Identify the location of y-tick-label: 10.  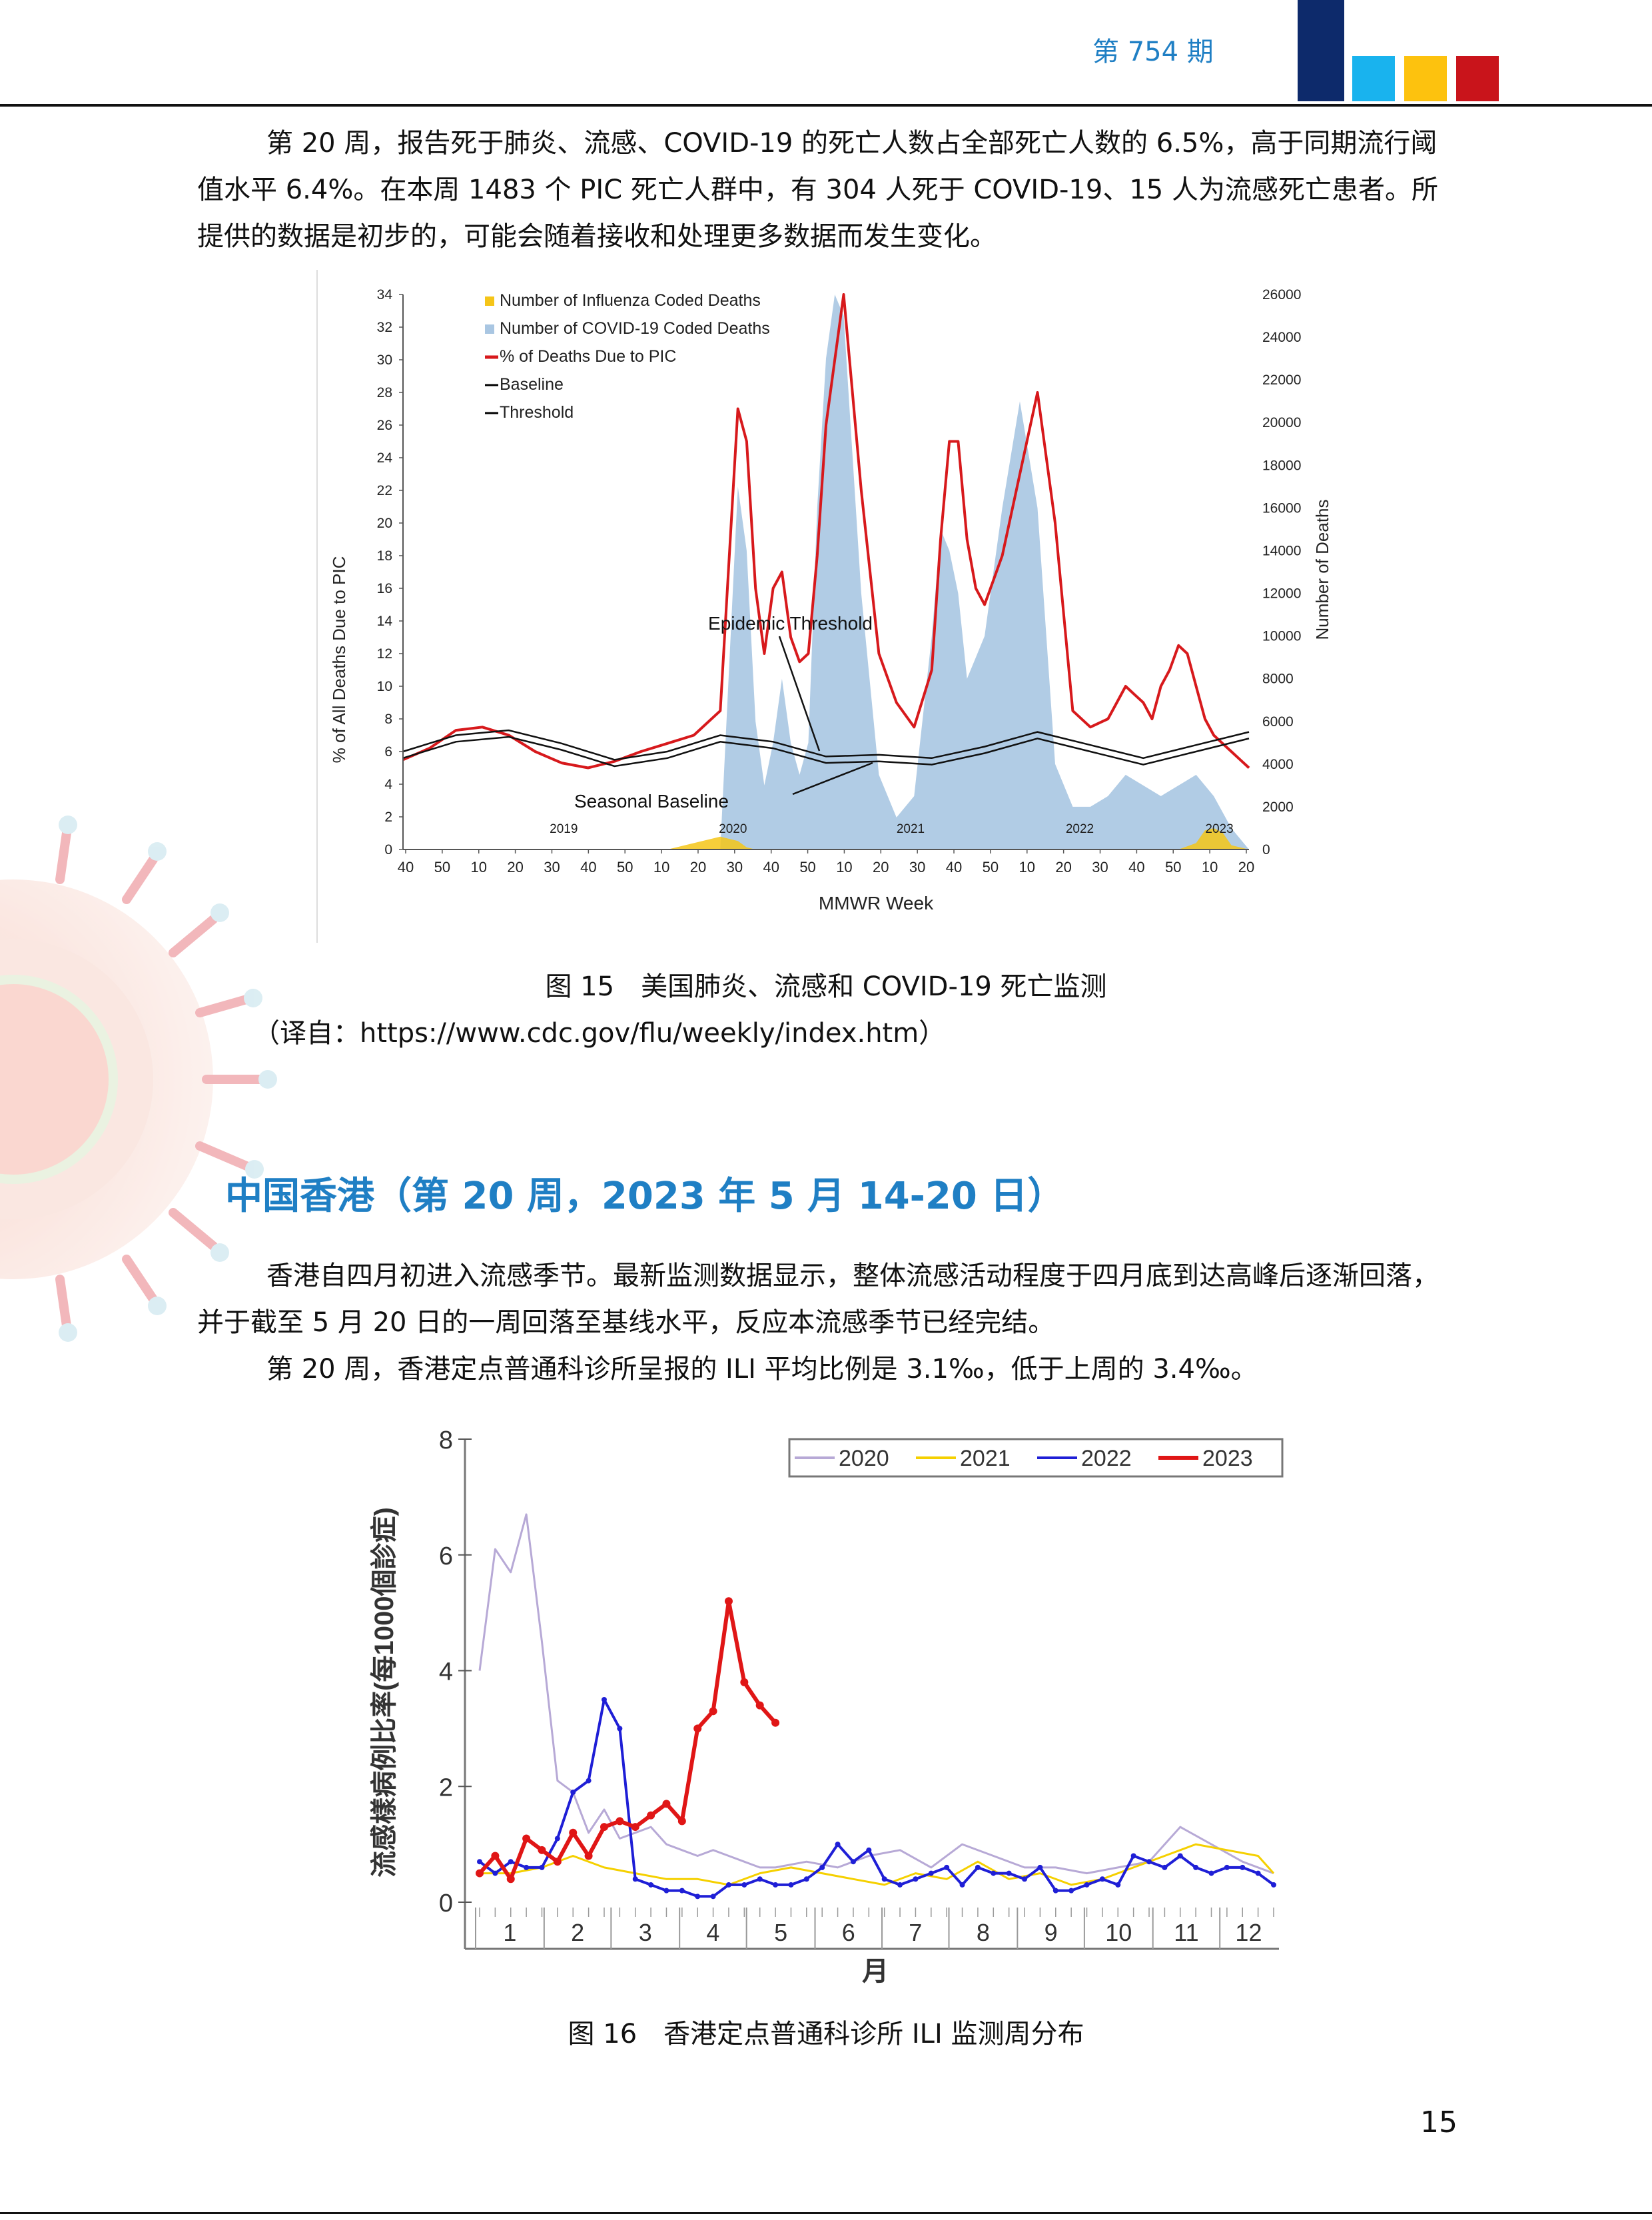
(384, 687).